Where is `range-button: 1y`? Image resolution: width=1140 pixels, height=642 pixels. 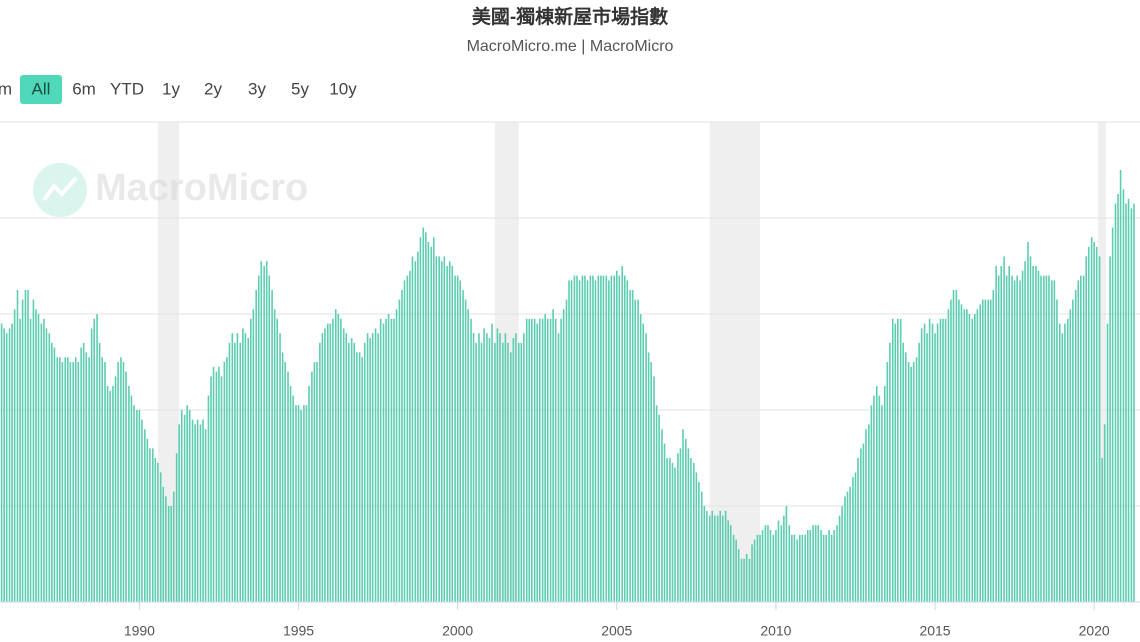
range-button: 1y is located at coordinates (171, 88).